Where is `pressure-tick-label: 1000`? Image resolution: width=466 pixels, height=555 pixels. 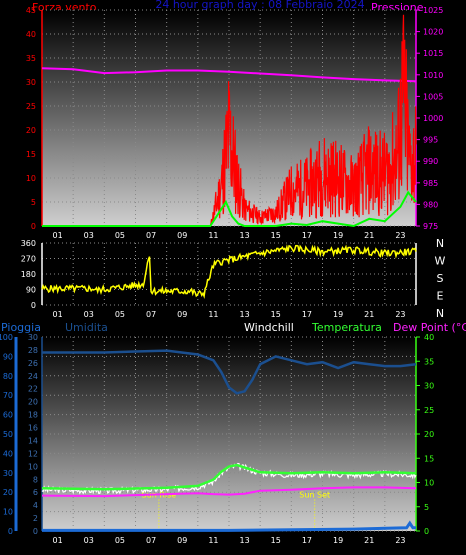 pressure-tick-label: 1000 is located at coordinates (433, 118).